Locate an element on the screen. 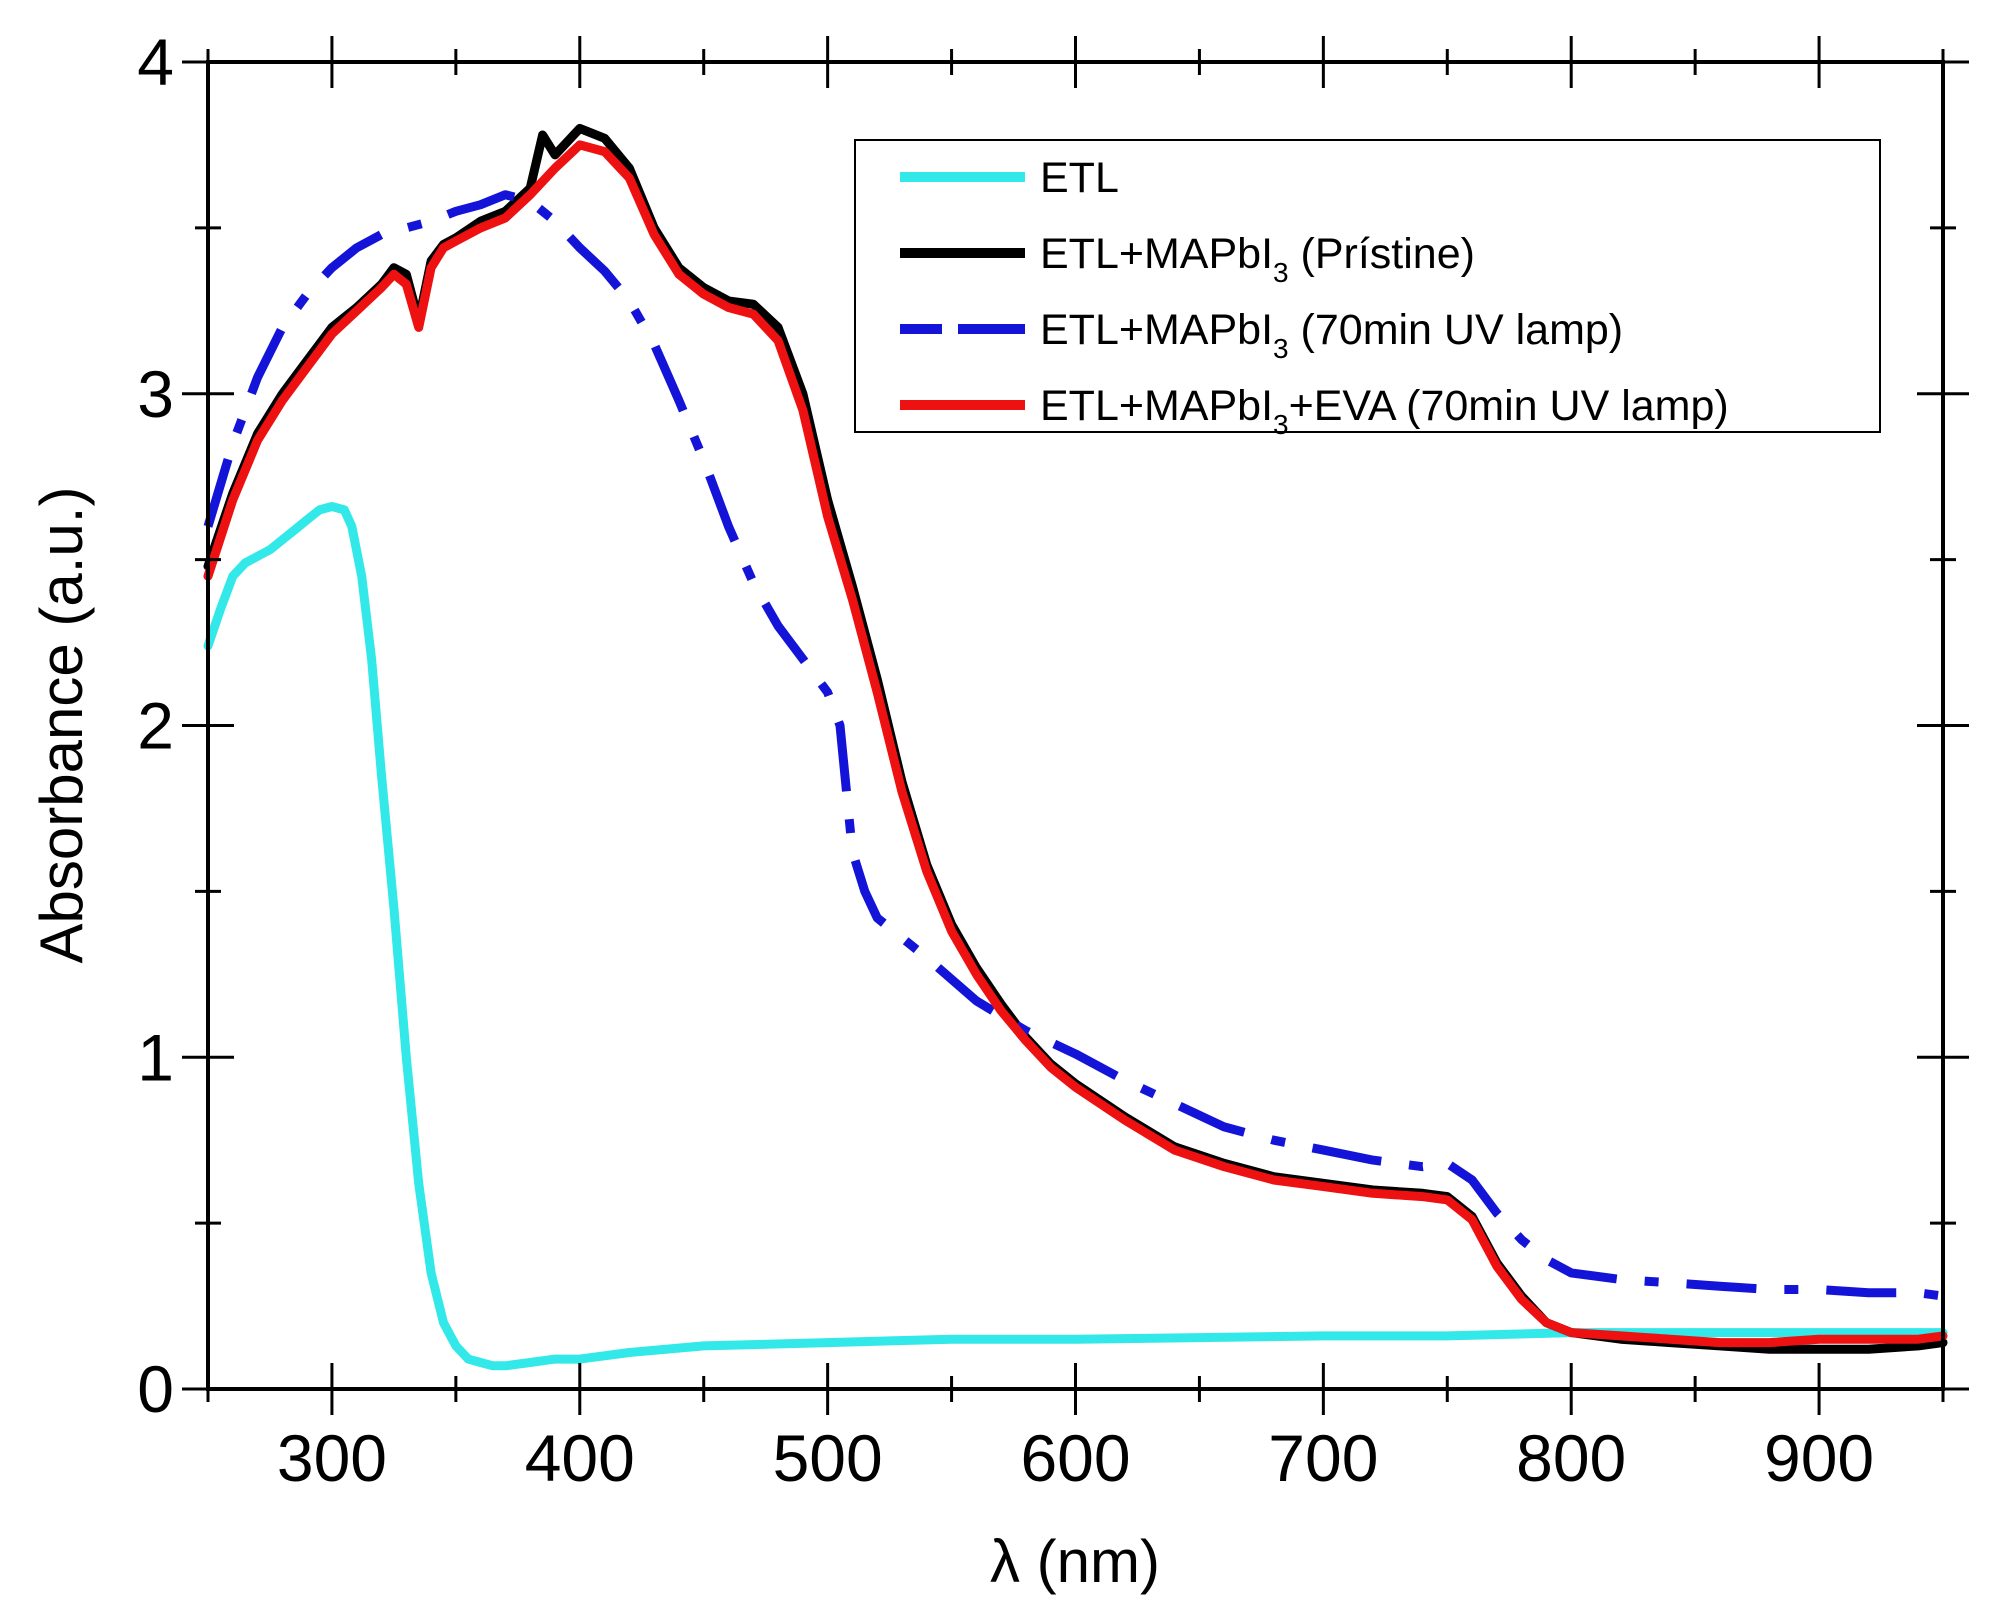  legend-box is located at coordinates (1367, 286).